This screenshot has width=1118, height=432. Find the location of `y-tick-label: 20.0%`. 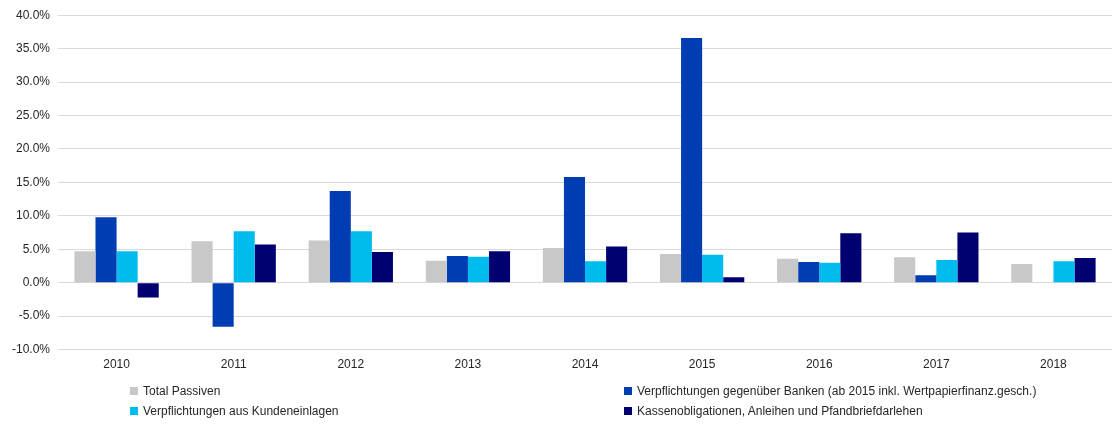

y-tick-label: 20.0% is located at coordinates (33, 148).